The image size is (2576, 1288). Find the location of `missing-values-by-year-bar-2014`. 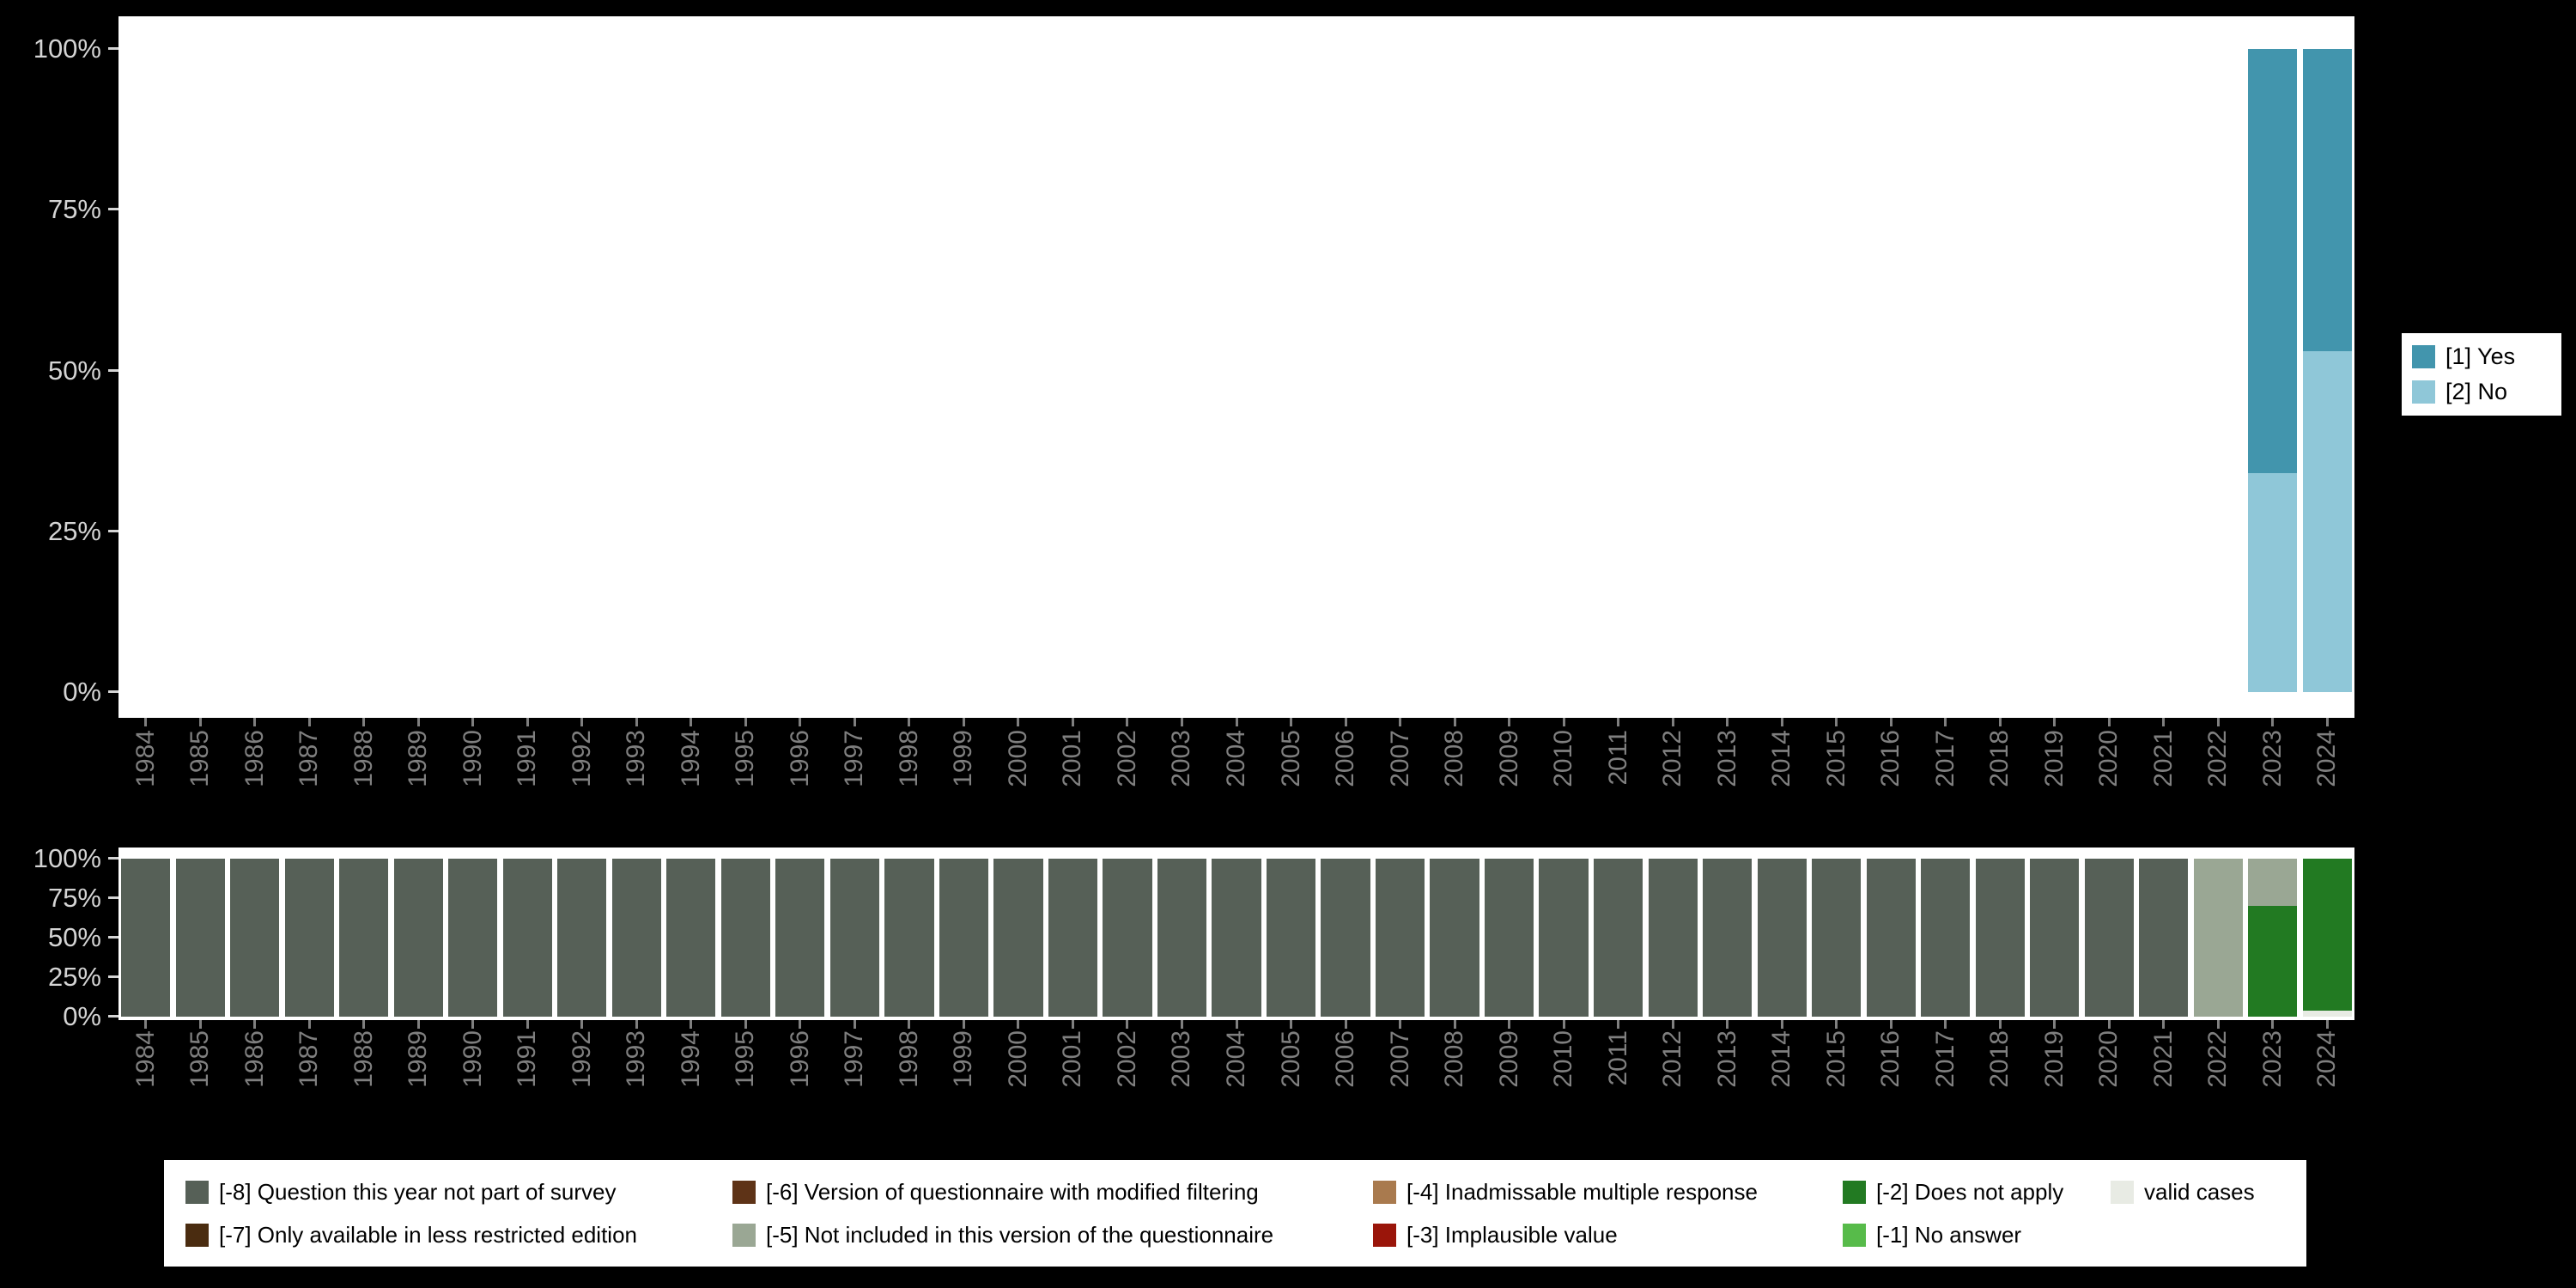

missing-values-by-year-bar-2014 is located at coordinates (1782, 938).